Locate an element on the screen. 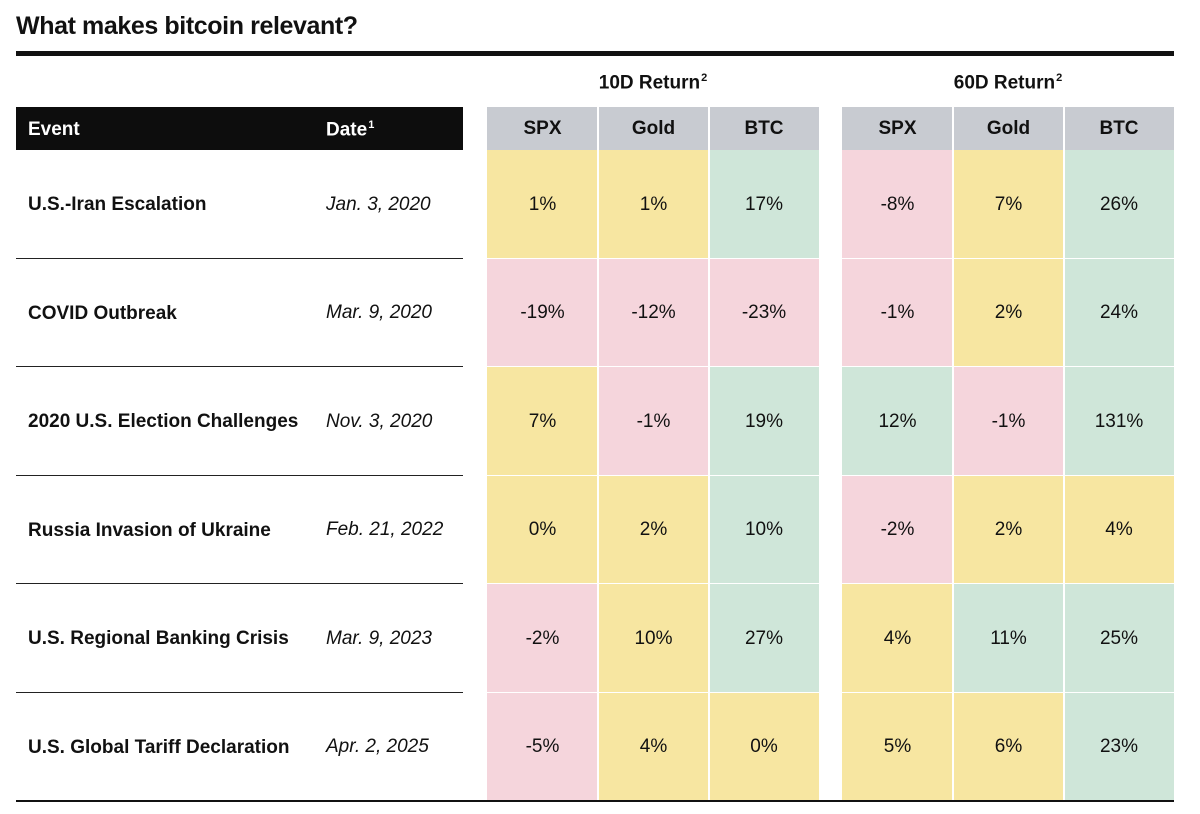 The width and height of the screenshot is (1200, 814). return-cell-10d-gold: -1% is located at coordinates (653, 421).